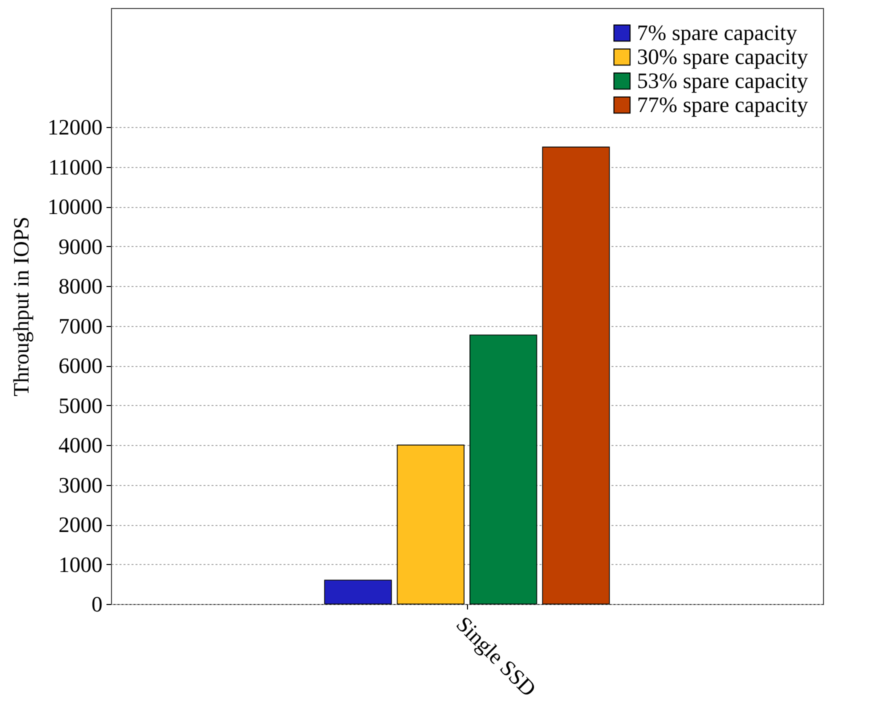 The width and height of the screenshot is (873, 705). I want to click on legend-label: 53% spare capacity, so click(722, 80).